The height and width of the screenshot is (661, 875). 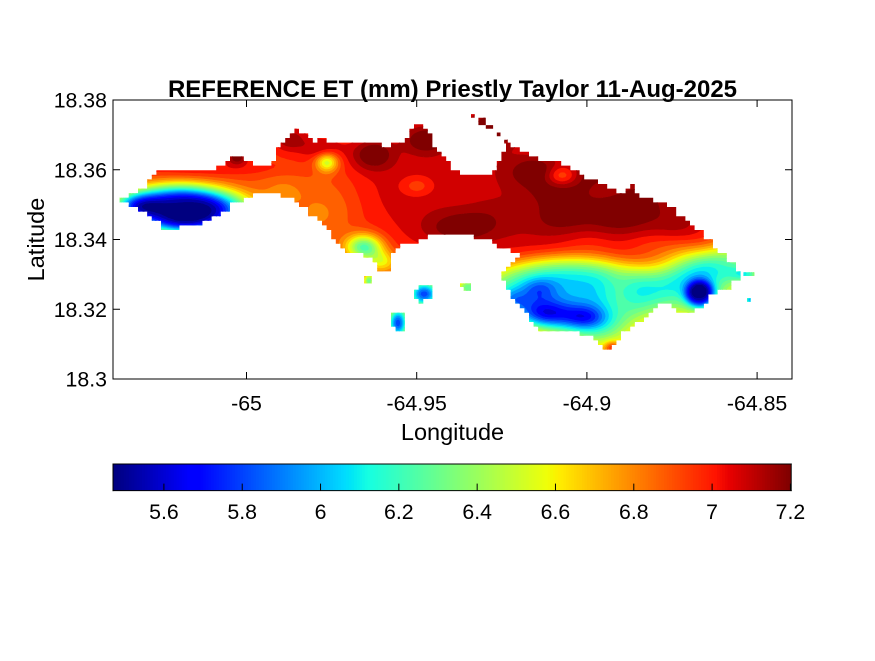 I want to click on svg-text: -64.95, so click(x=417, y=403).